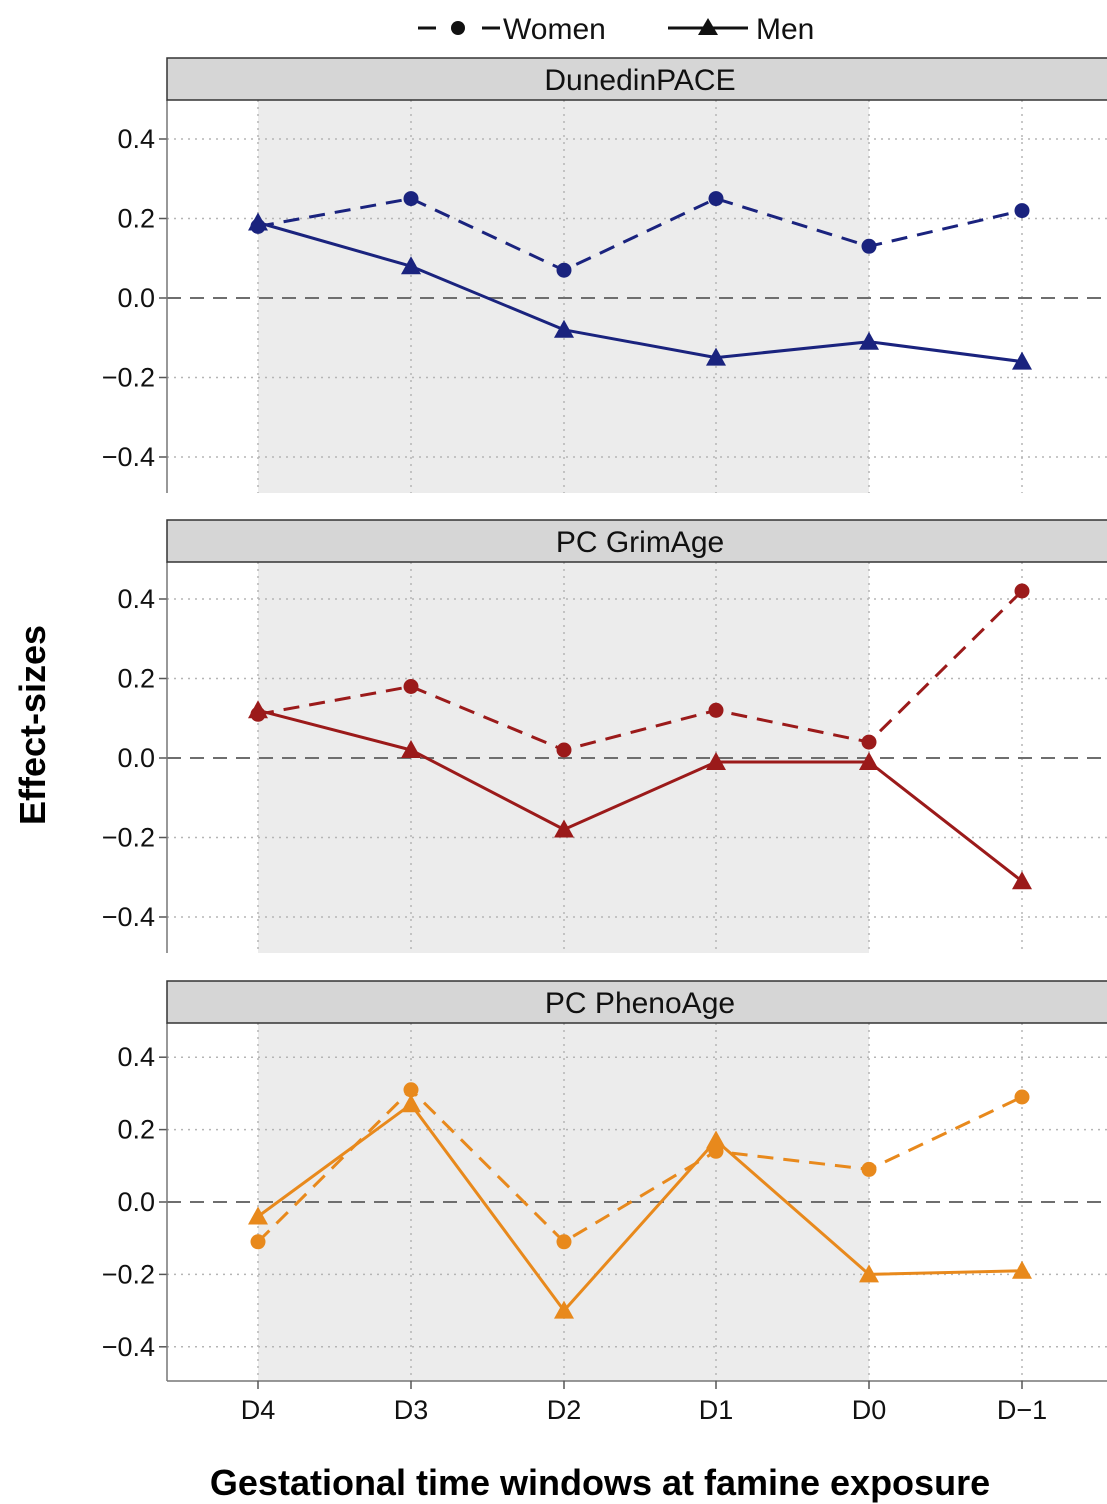 The width and height of the screenshot is (1107, 1504). I want to click on x-tick-label: D1, so click(716, 1410).